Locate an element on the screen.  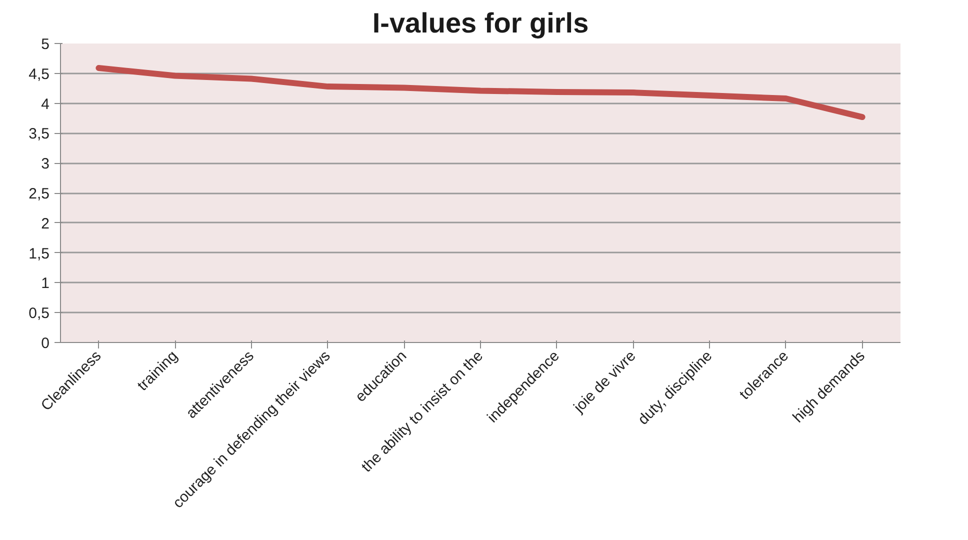
y-tick-label: 3,5 is located at coordinates (39, 134).